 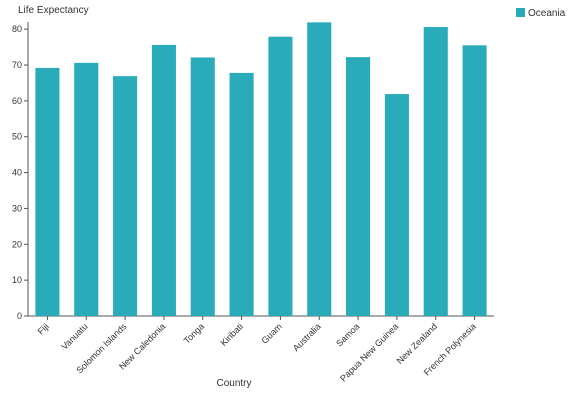 I want to click on bar-french-polynesia, so click(x=474, y=181).